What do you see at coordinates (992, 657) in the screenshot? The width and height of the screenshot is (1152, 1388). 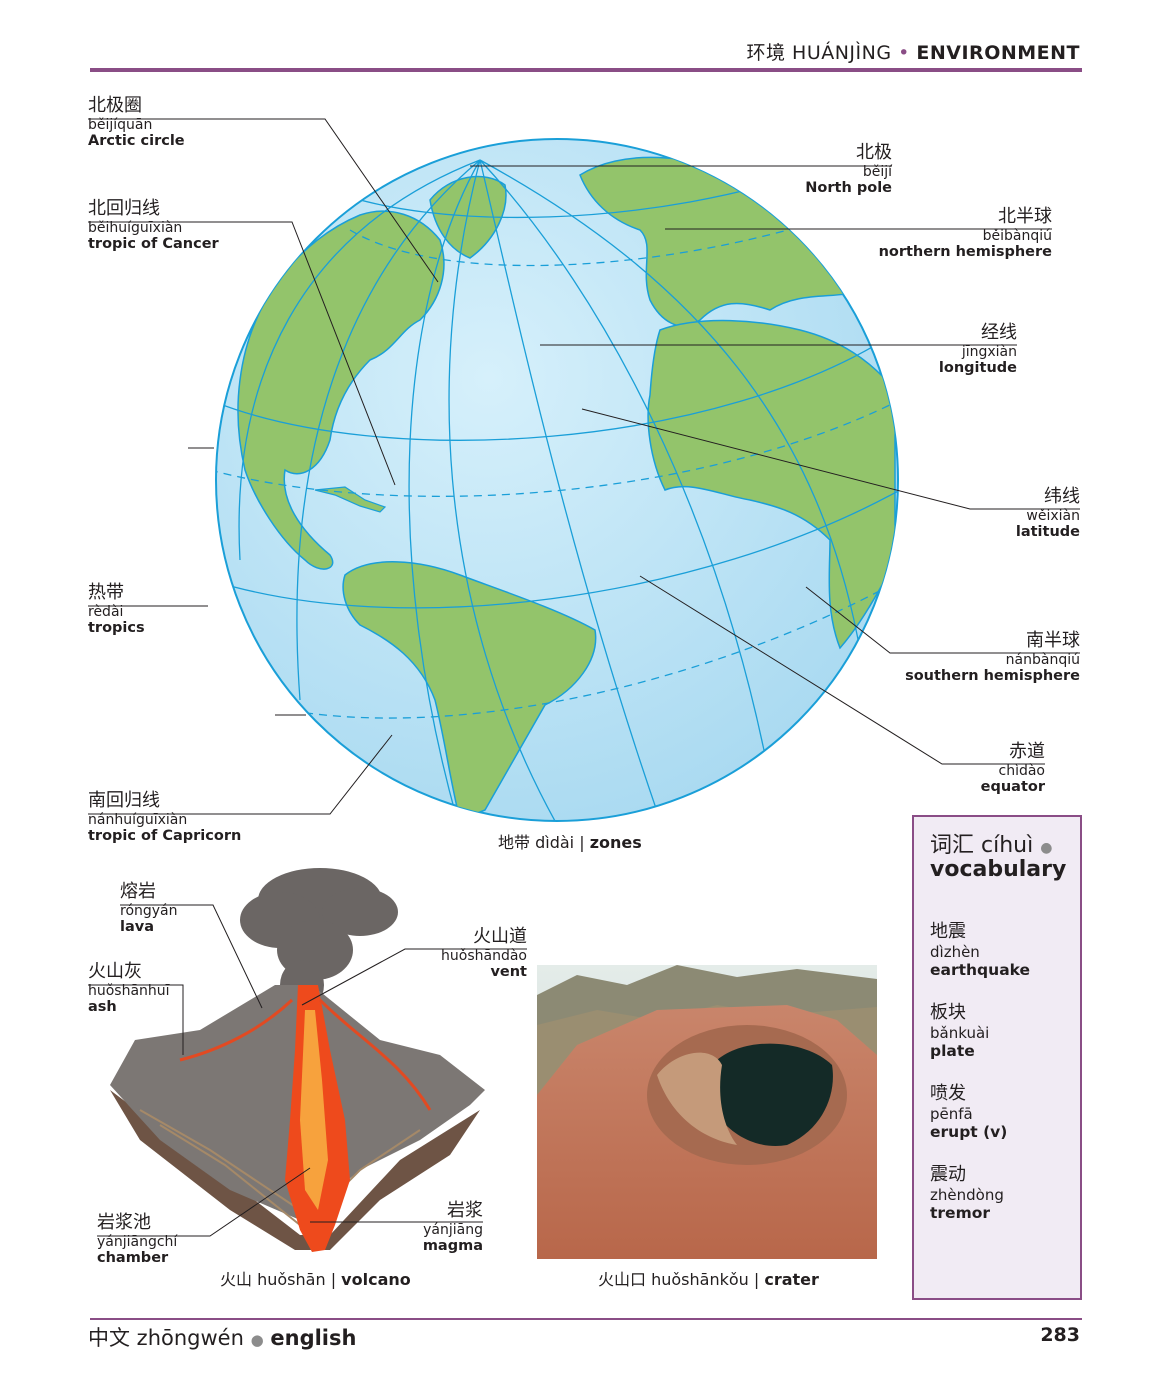 I see `label-southern-hemisphere: 南半球 nánbànqiú southern hemisphere` at bounding box center [992, 657].